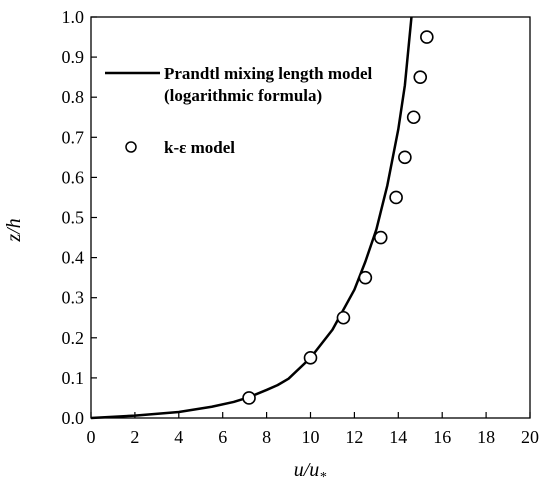  Describe the element at coordinates (266, 437) in the screenshot. I see `x-tick-label: 8` at that location.